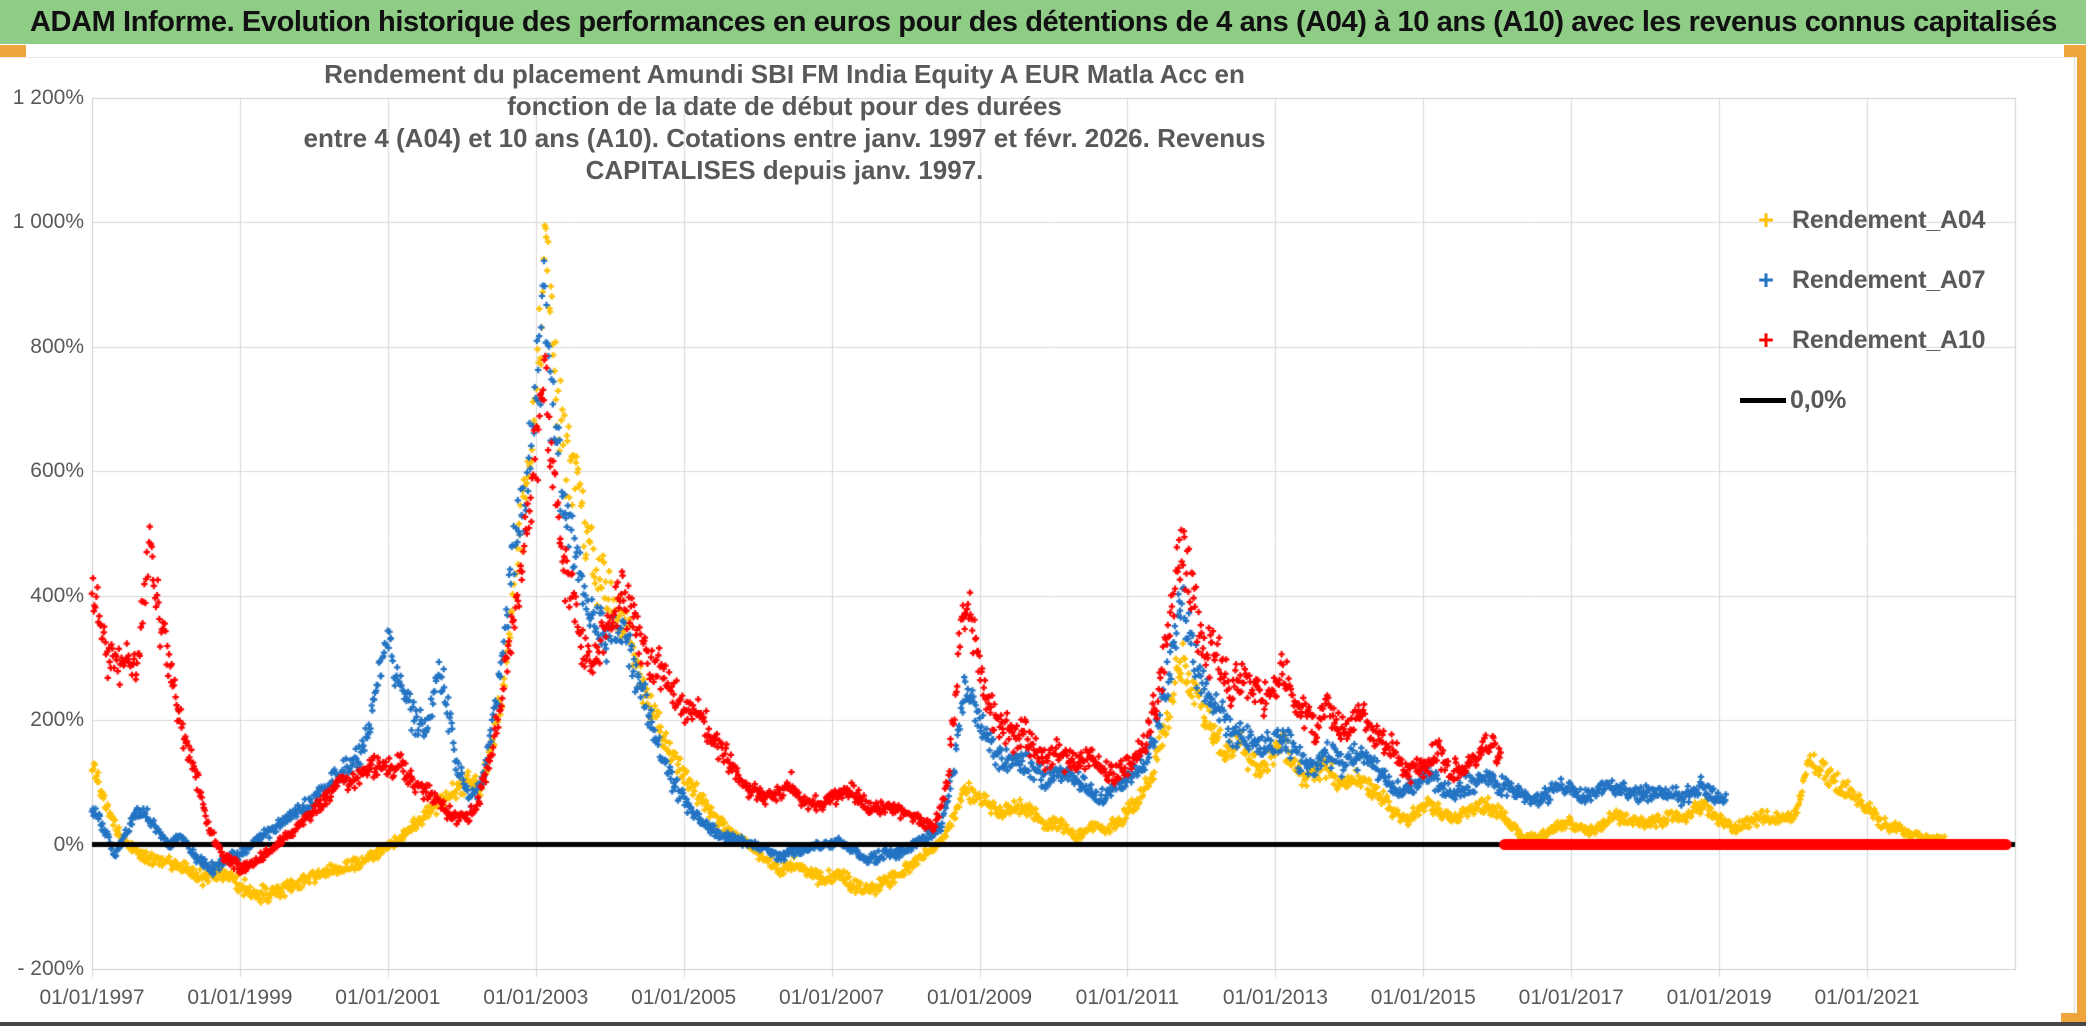 The height and width of the screenshot is (1031, 2086). I want to click on x-tick-label: 01/01/2013, so click(1275, 997).